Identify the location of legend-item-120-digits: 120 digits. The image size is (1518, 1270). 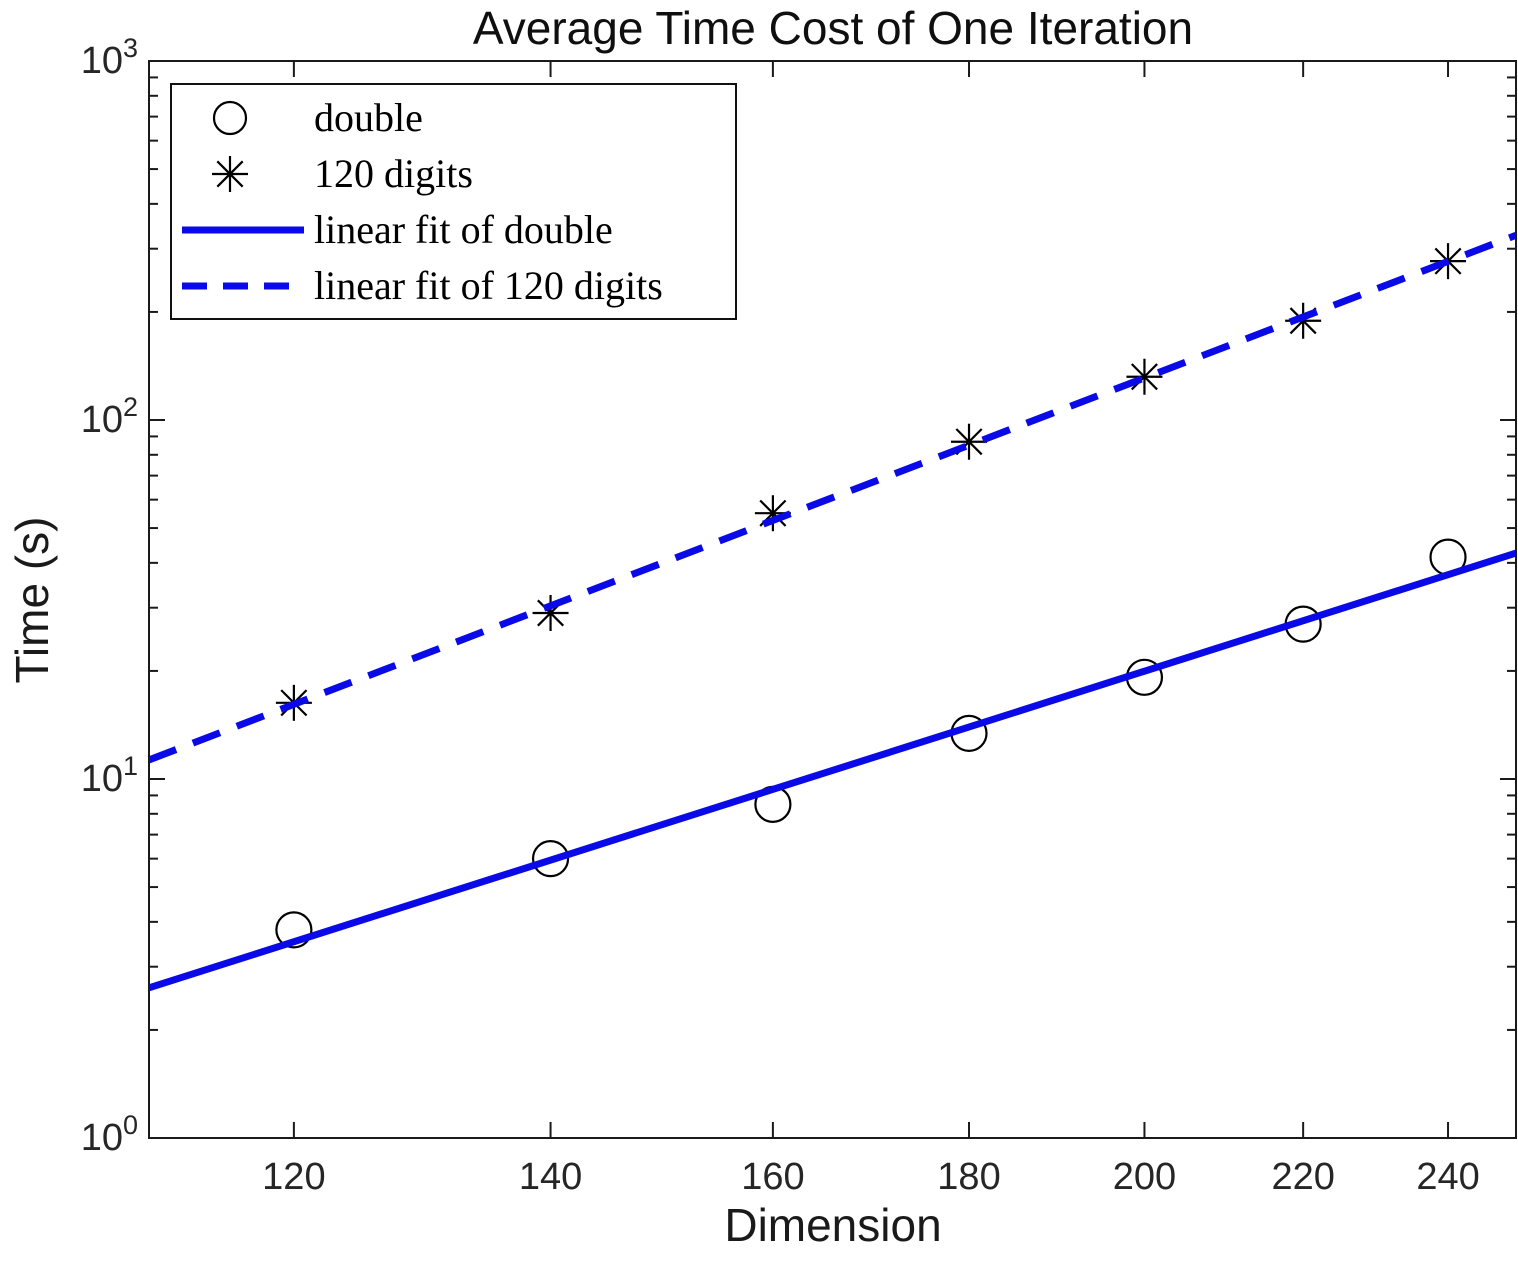
(453, 174).